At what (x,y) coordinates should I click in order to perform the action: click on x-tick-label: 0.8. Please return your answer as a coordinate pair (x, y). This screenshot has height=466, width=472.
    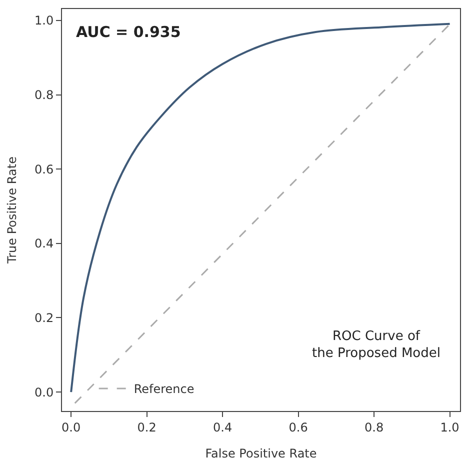
    Looking at the image, I should click on (374, 427).